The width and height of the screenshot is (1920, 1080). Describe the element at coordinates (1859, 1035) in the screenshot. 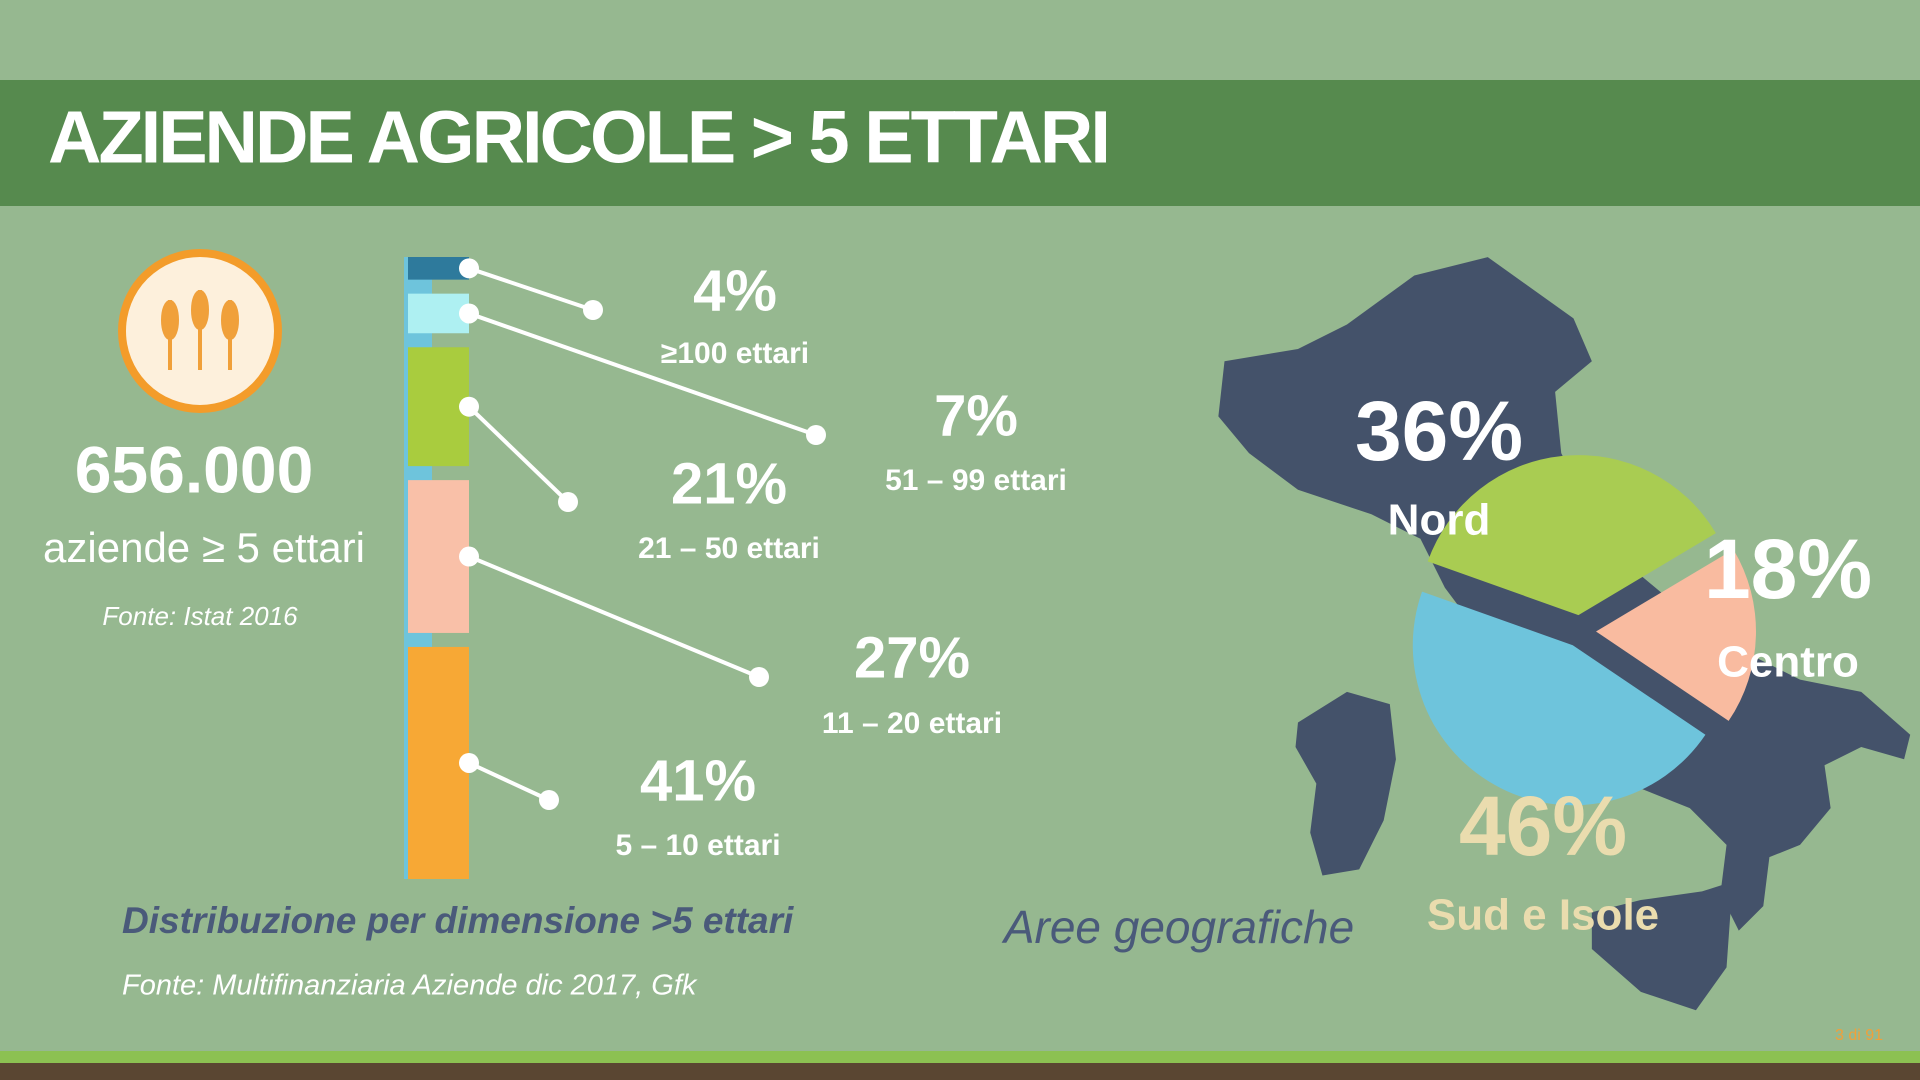

I see `page-number: 3 di 91` at that location.